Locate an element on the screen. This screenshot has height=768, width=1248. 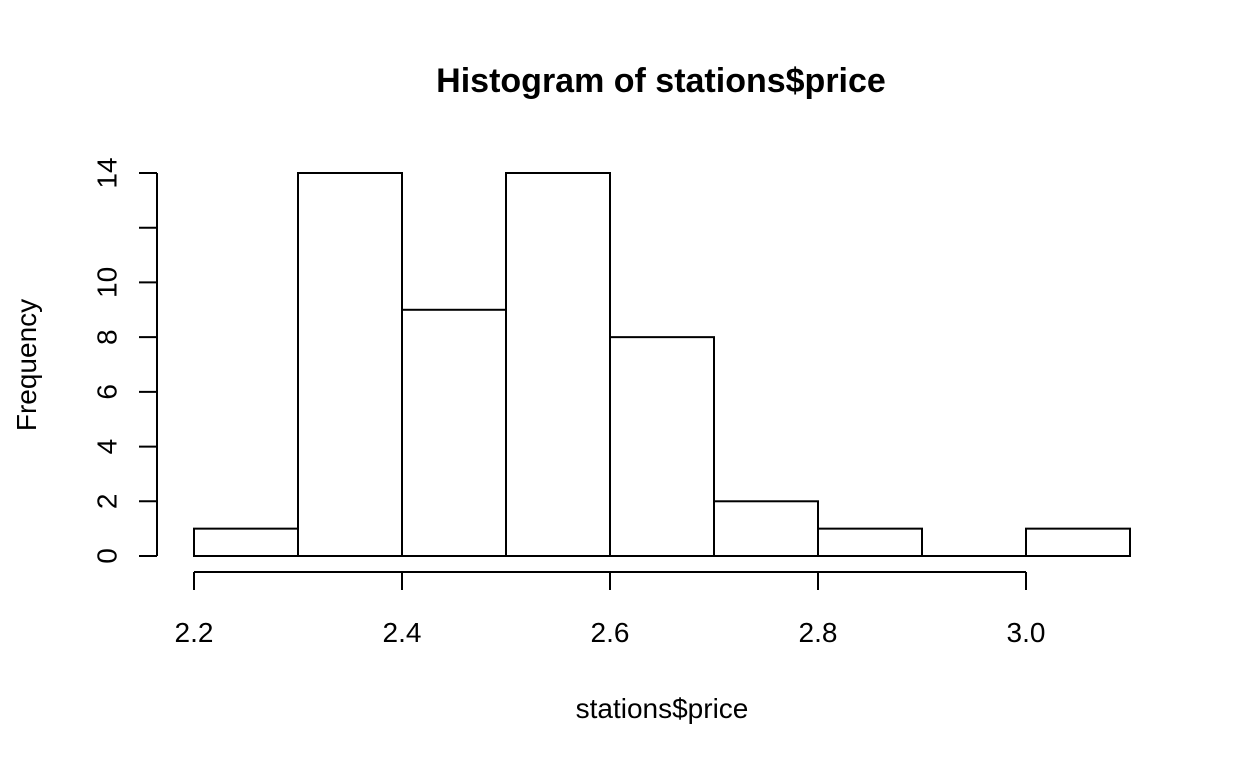
x-tick-label-4: 3.0 is located at coordinates (1026, 632).